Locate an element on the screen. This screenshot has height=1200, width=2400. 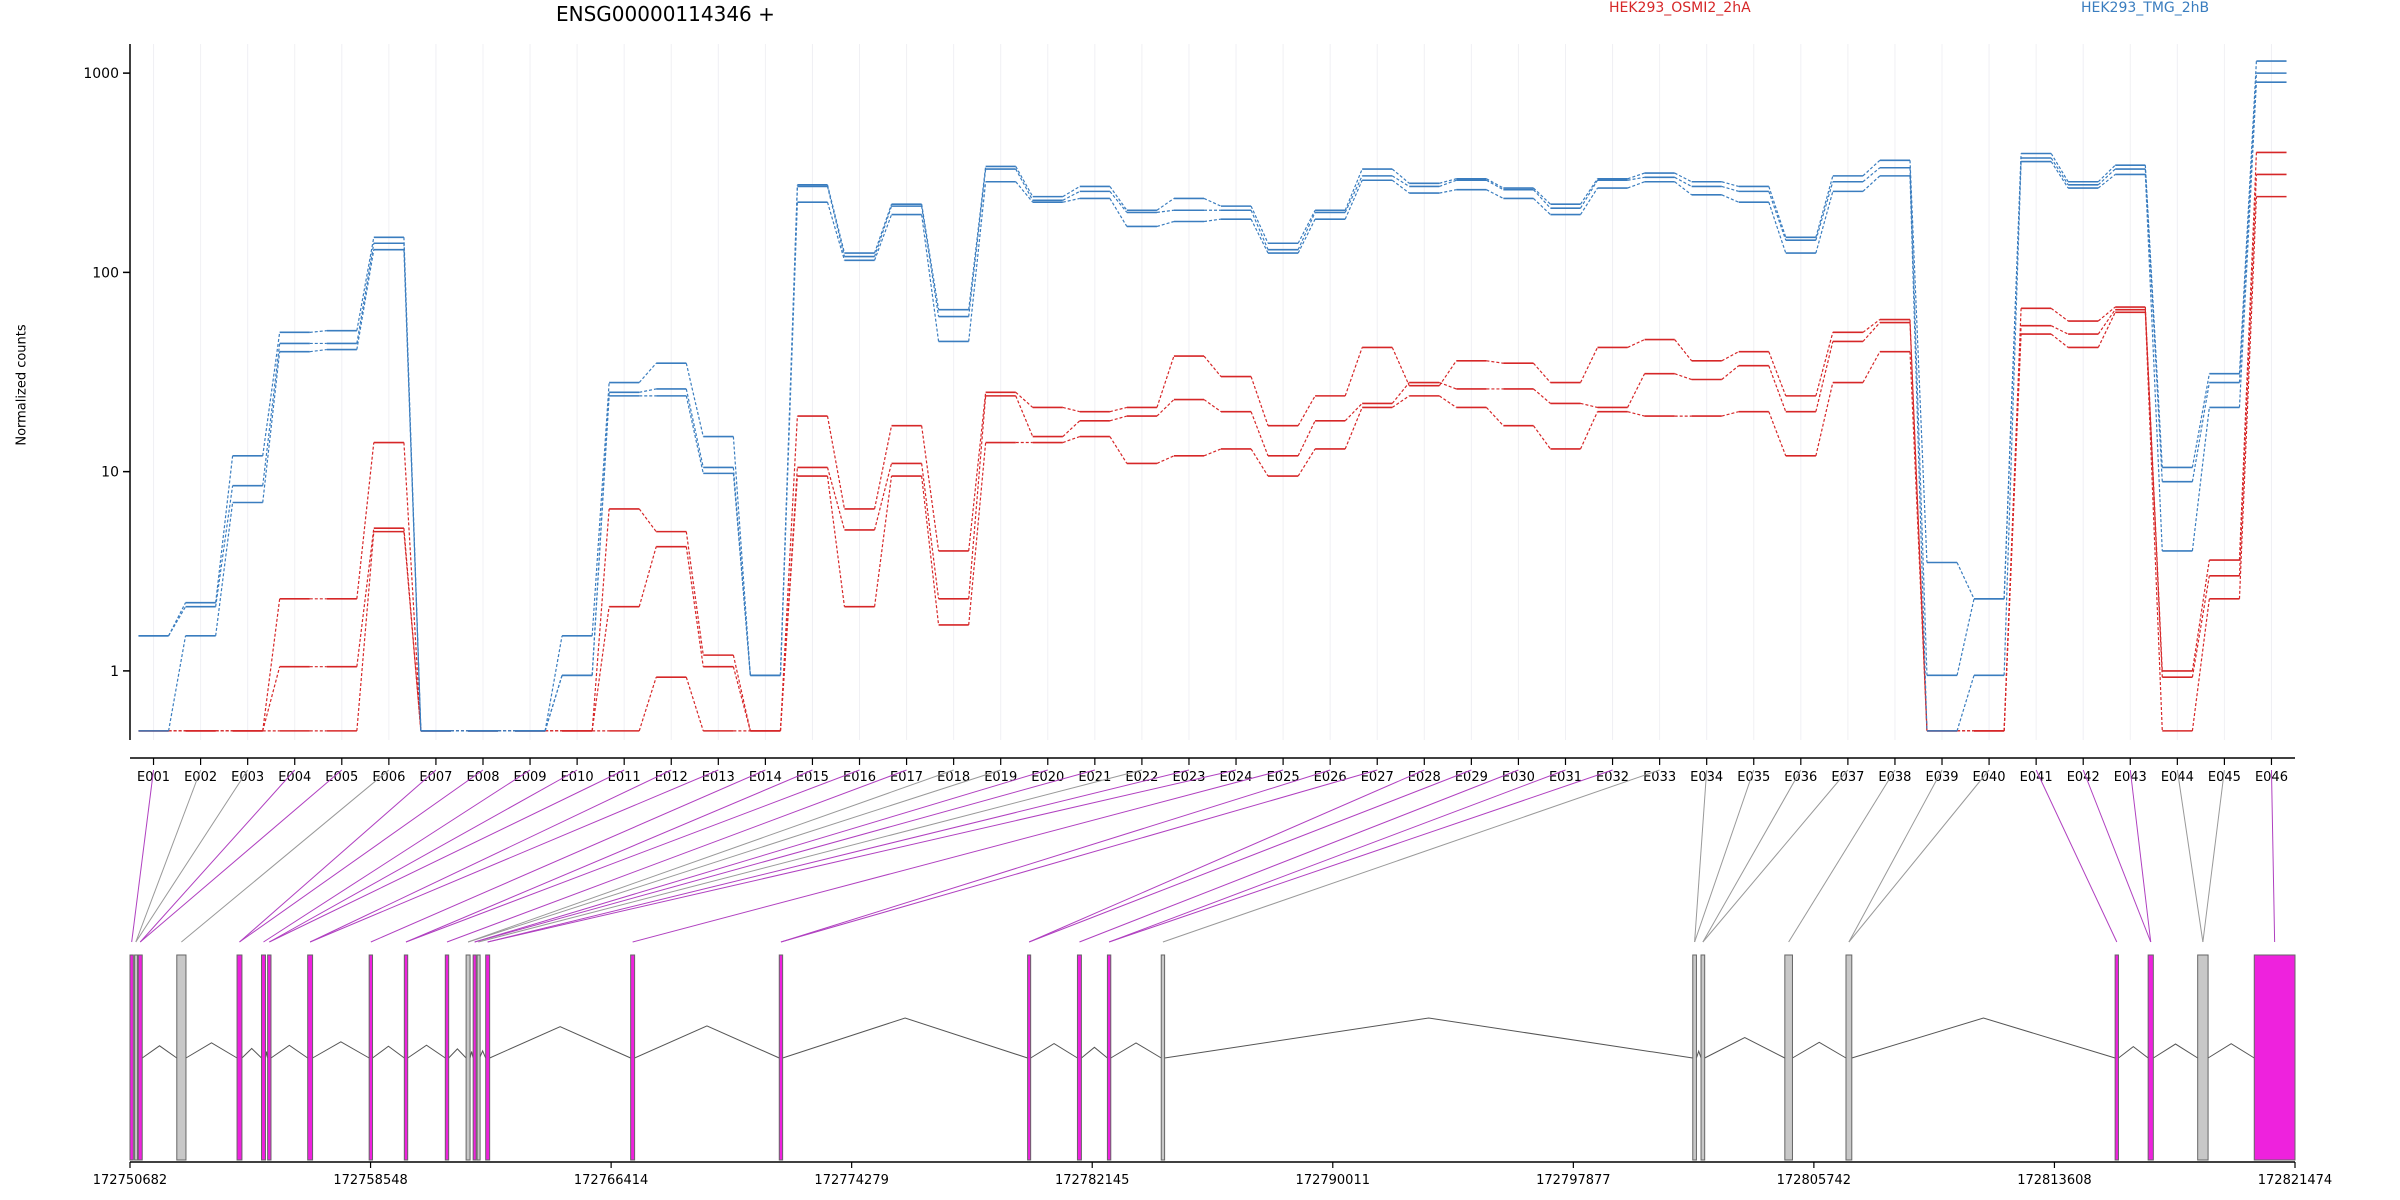
y-tick-label: 10 is located at coordinates (110, 473).